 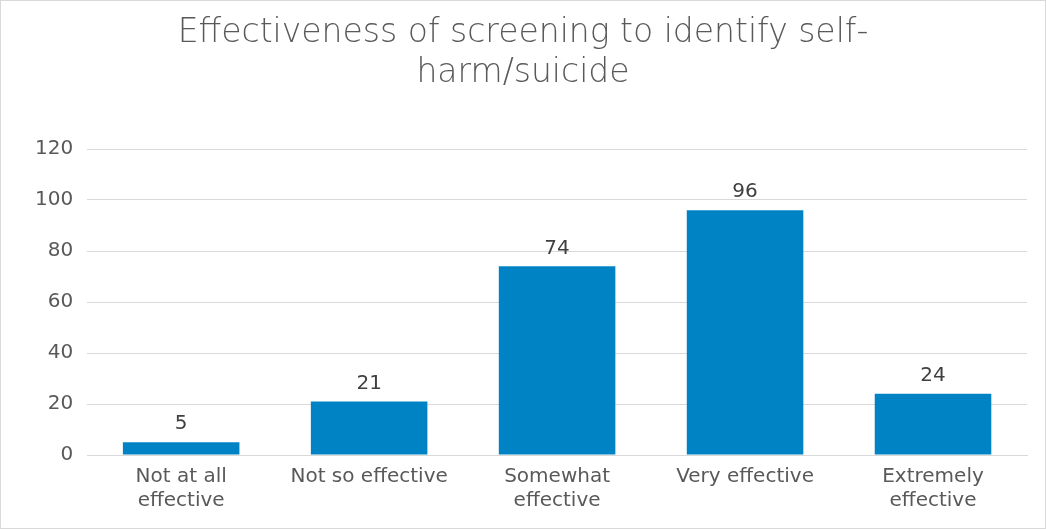 I want to click on y-tick-label: 0, so click(x=67, y=453).